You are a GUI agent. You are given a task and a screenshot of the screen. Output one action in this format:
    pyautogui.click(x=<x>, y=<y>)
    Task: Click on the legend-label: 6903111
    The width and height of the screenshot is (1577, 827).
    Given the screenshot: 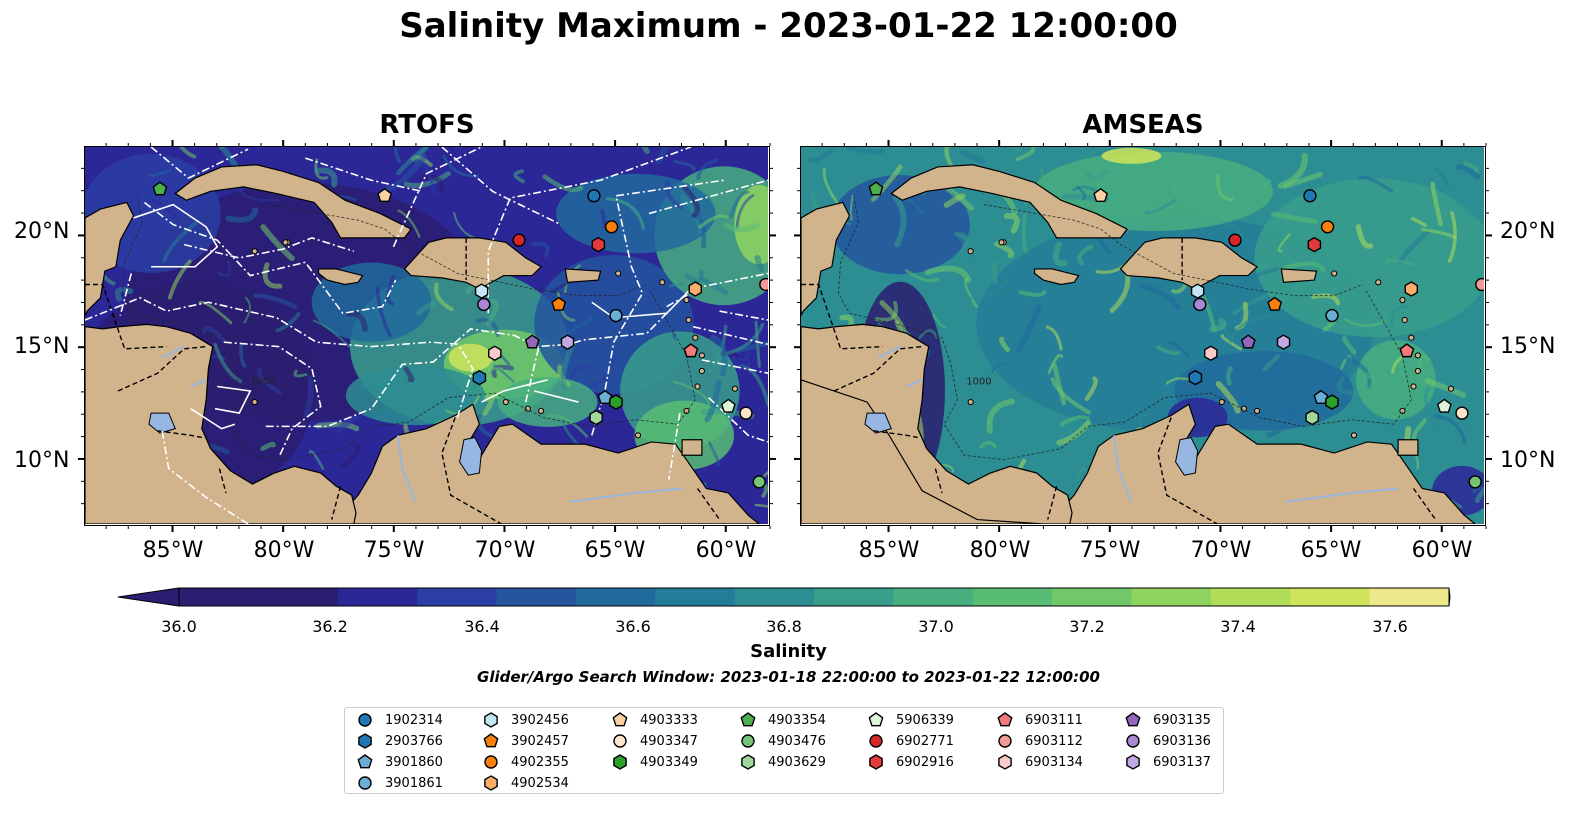 What is the action you would take?
    pyautogui.click(x=1054, y=720)
    